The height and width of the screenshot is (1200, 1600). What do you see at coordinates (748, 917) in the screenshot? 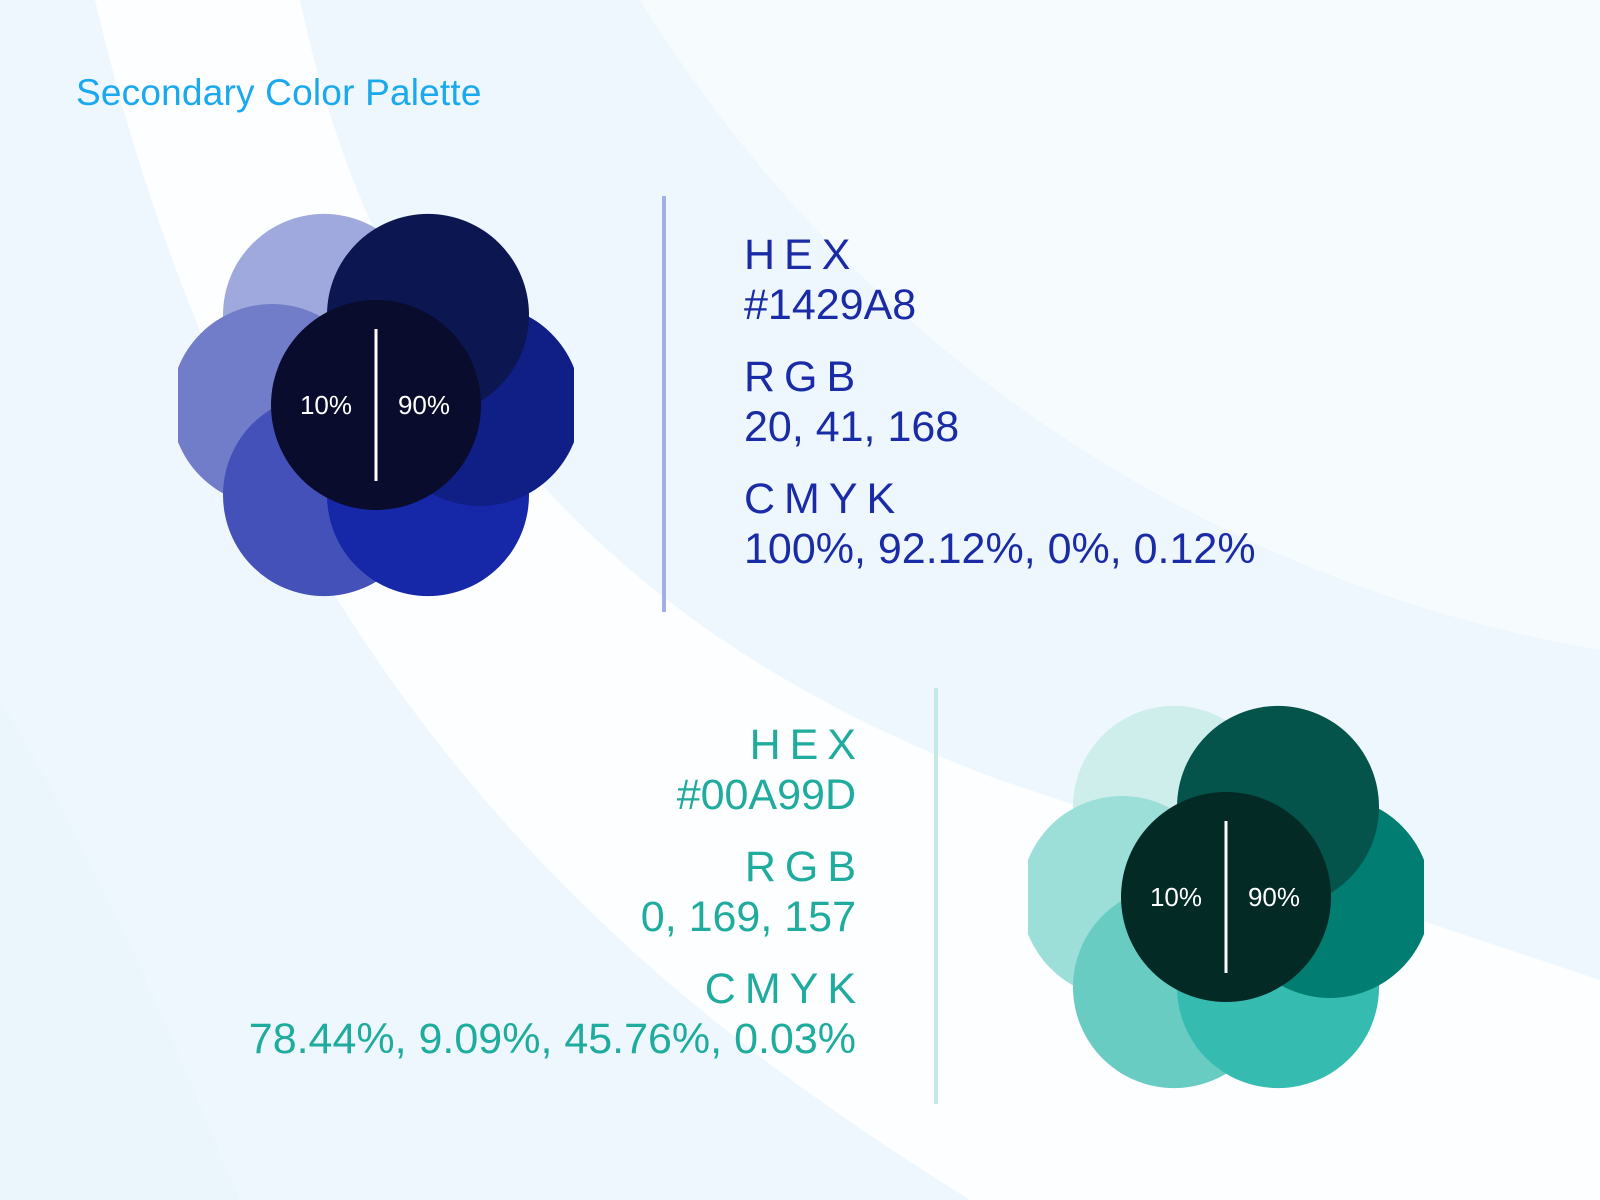
I see `rgb-value: 0, 169, 157` at bounding box center [748, 917].